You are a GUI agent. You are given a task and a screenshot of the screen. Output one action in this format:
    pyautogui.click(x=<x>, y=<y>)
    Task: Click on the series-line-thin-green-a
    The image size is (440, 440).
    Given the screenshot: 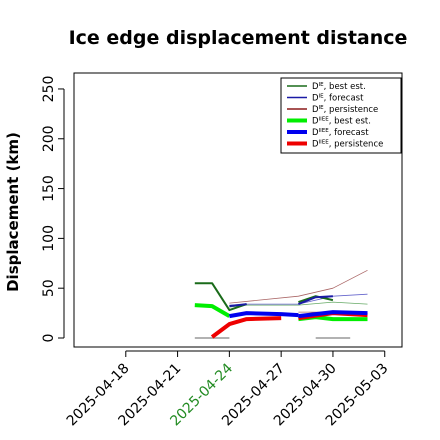 What is the action you would take?
    pyautogui.click(x=298, y=304)
    